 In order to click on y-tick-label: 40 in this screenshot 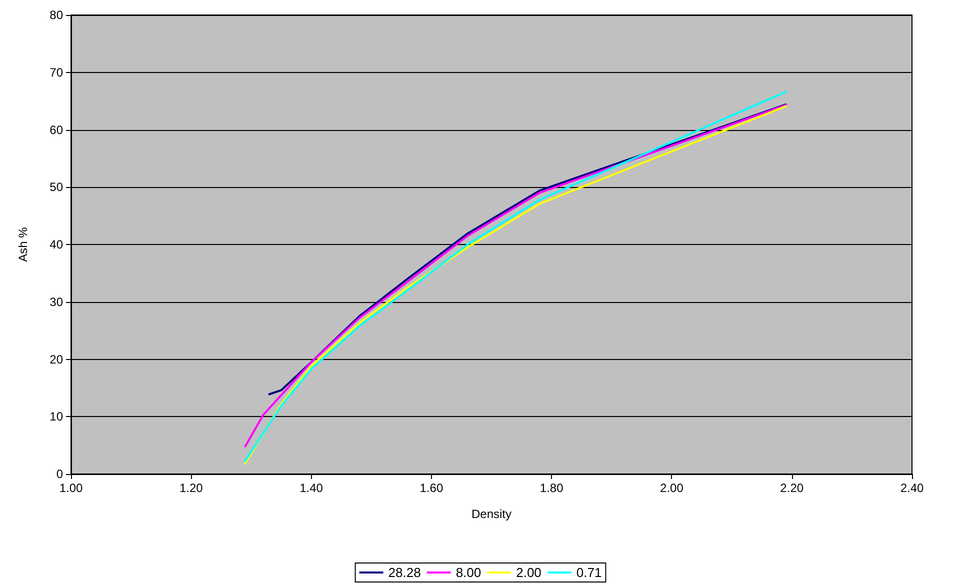, I will do `click(57, 245)`.